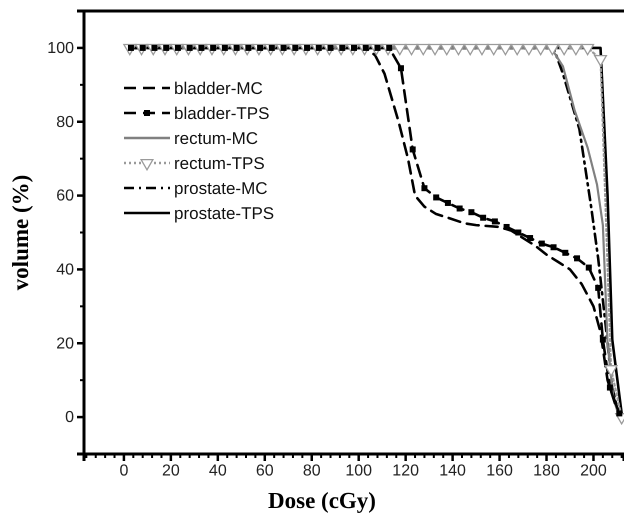  I want to click on y-tick-label: 100, so click(60, 49).